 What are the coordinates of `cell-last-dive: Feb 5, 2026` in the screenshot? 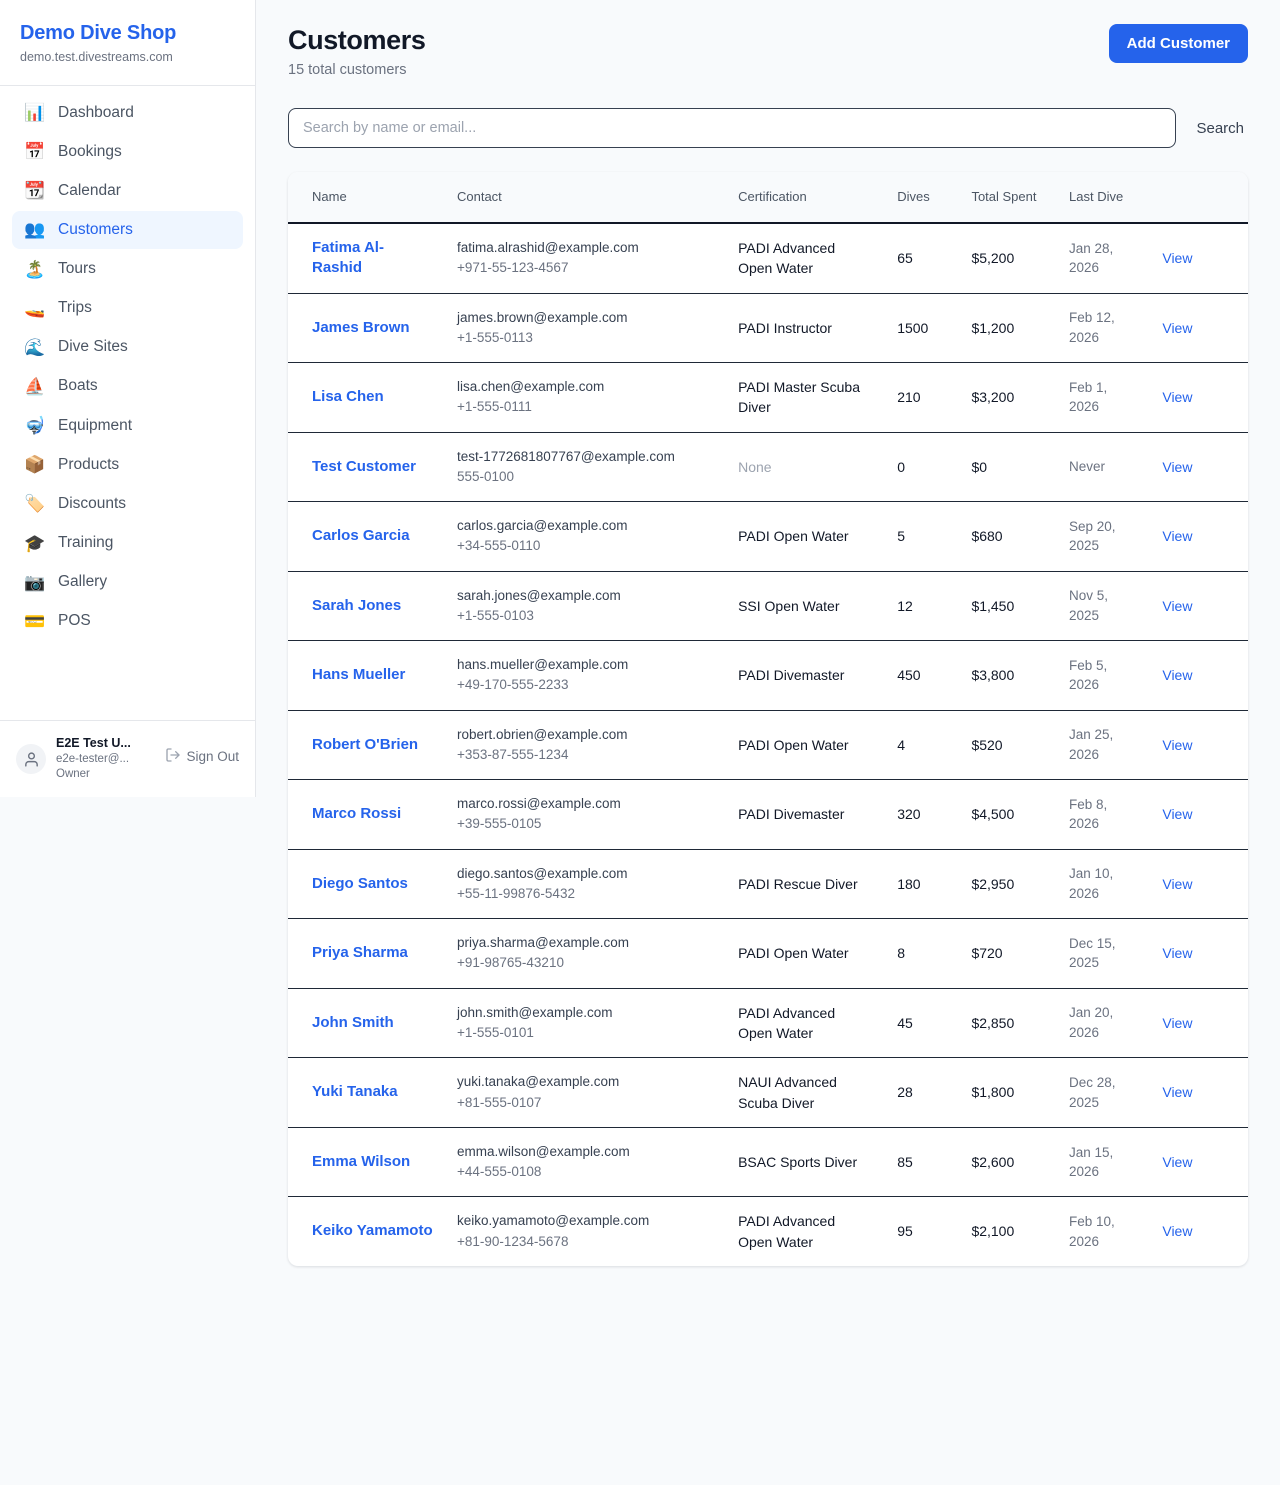 It's located at (1104, 675).